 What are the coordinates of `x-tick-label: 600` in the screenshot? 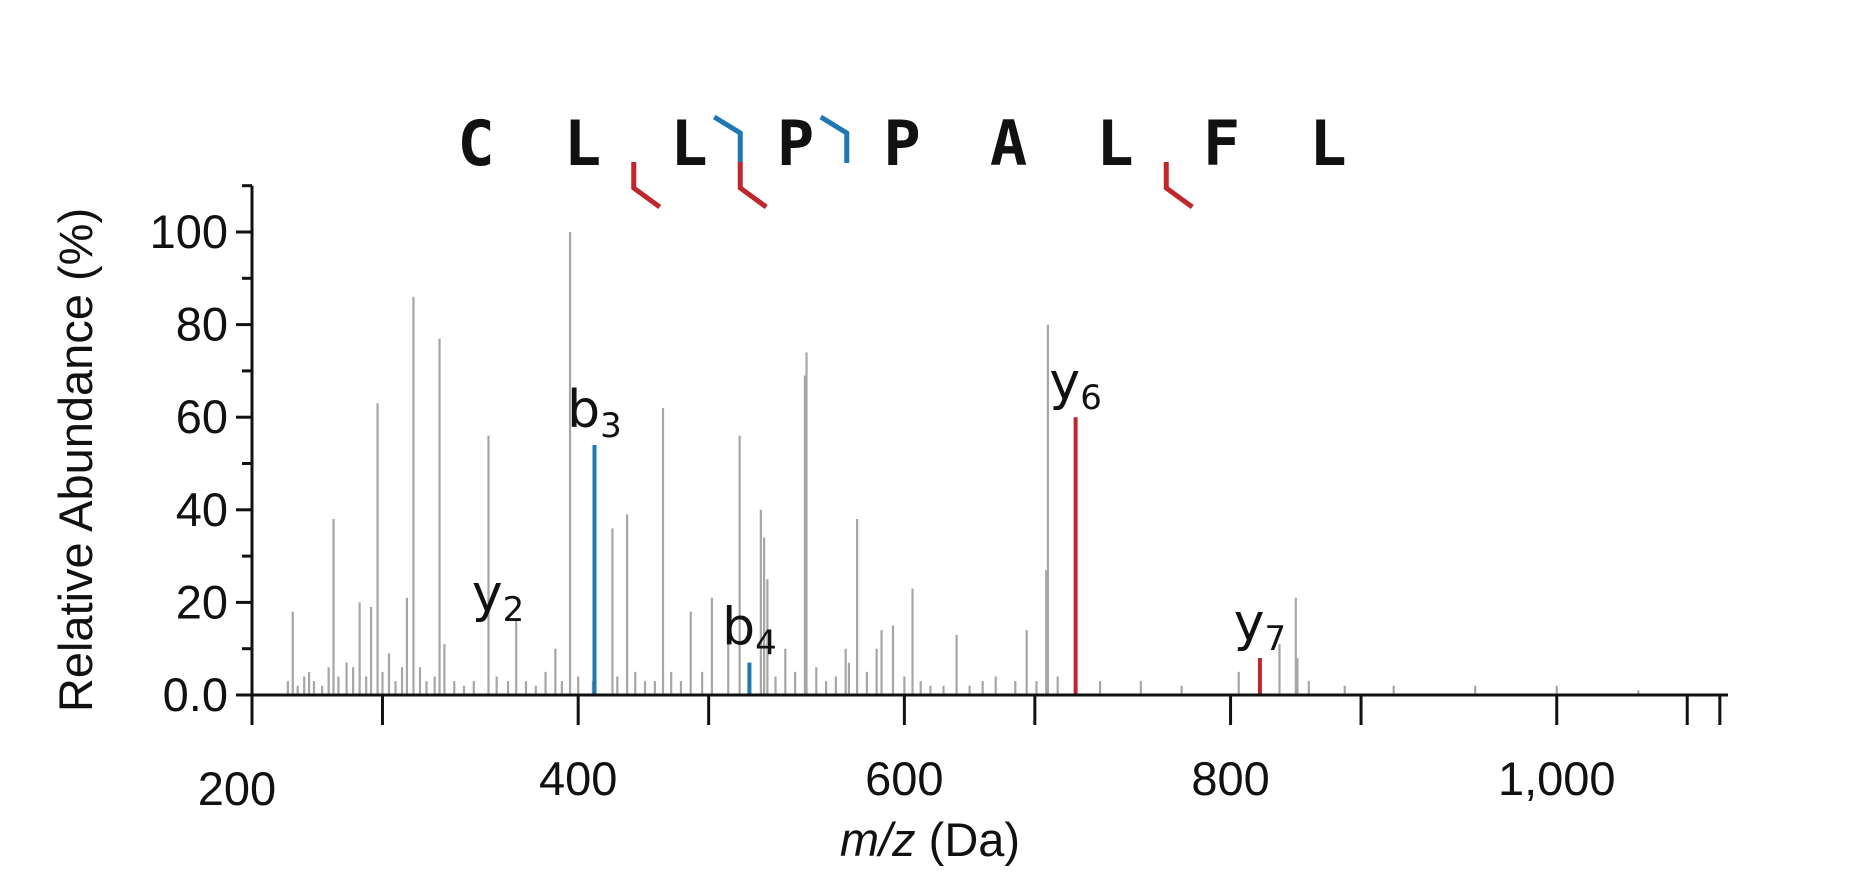 It's located at (904, 778).